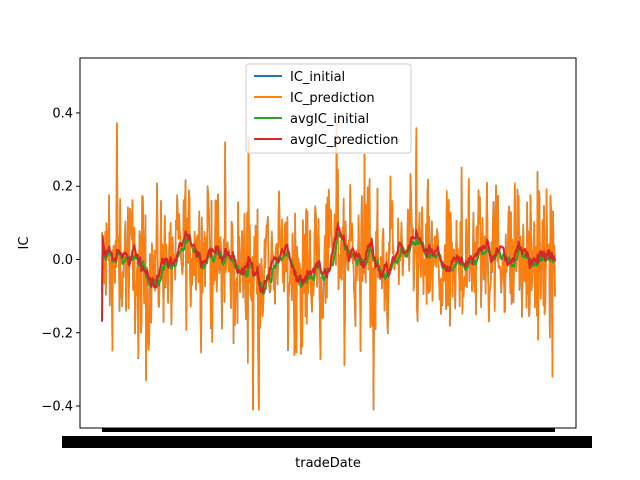 The width and height of the screenshot is (640, 480). Describe the element at coordinates (328, 272) in the screenshot. I see `series-line-avgIC_prediction` at that location.